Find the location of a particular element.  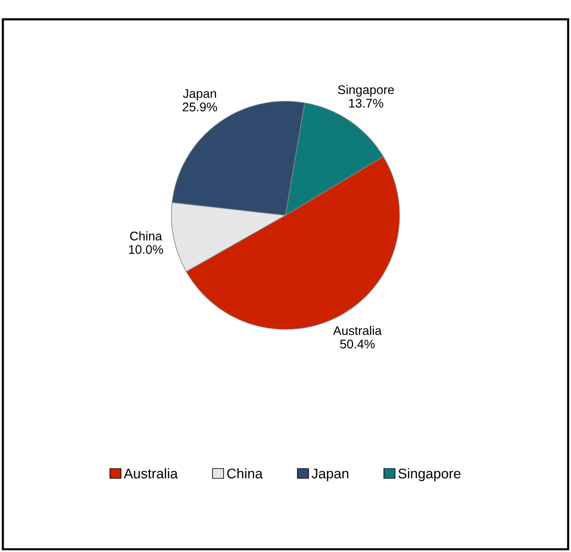

legend-label: Singapore is located at coordinates (429, 475).